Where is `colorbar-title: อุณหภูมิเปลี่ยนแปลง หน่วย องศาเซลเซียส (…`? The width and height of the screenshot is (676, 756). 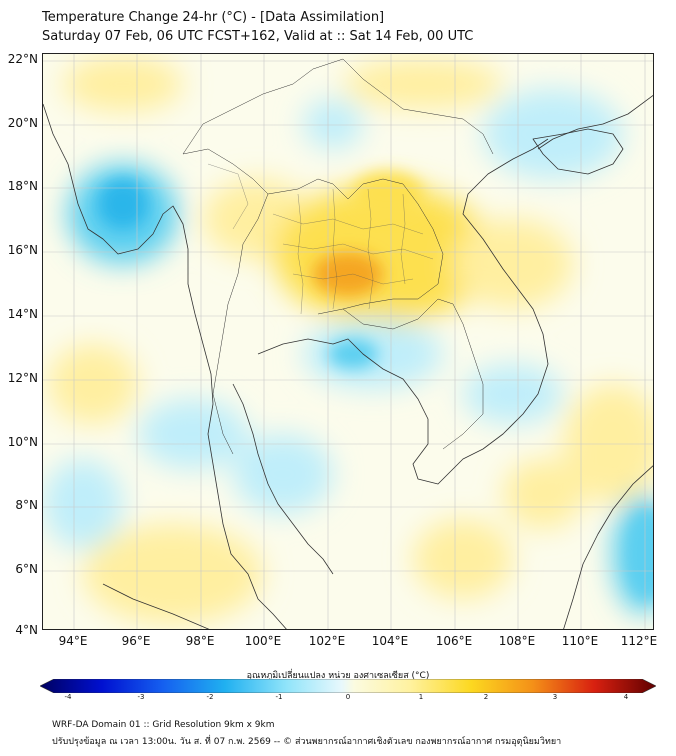 colorbar-title: อุณหภูมิเปลี่ยนแปลง หน่วย องศาเซลเซียส (… is located at coordinates (338, 676).